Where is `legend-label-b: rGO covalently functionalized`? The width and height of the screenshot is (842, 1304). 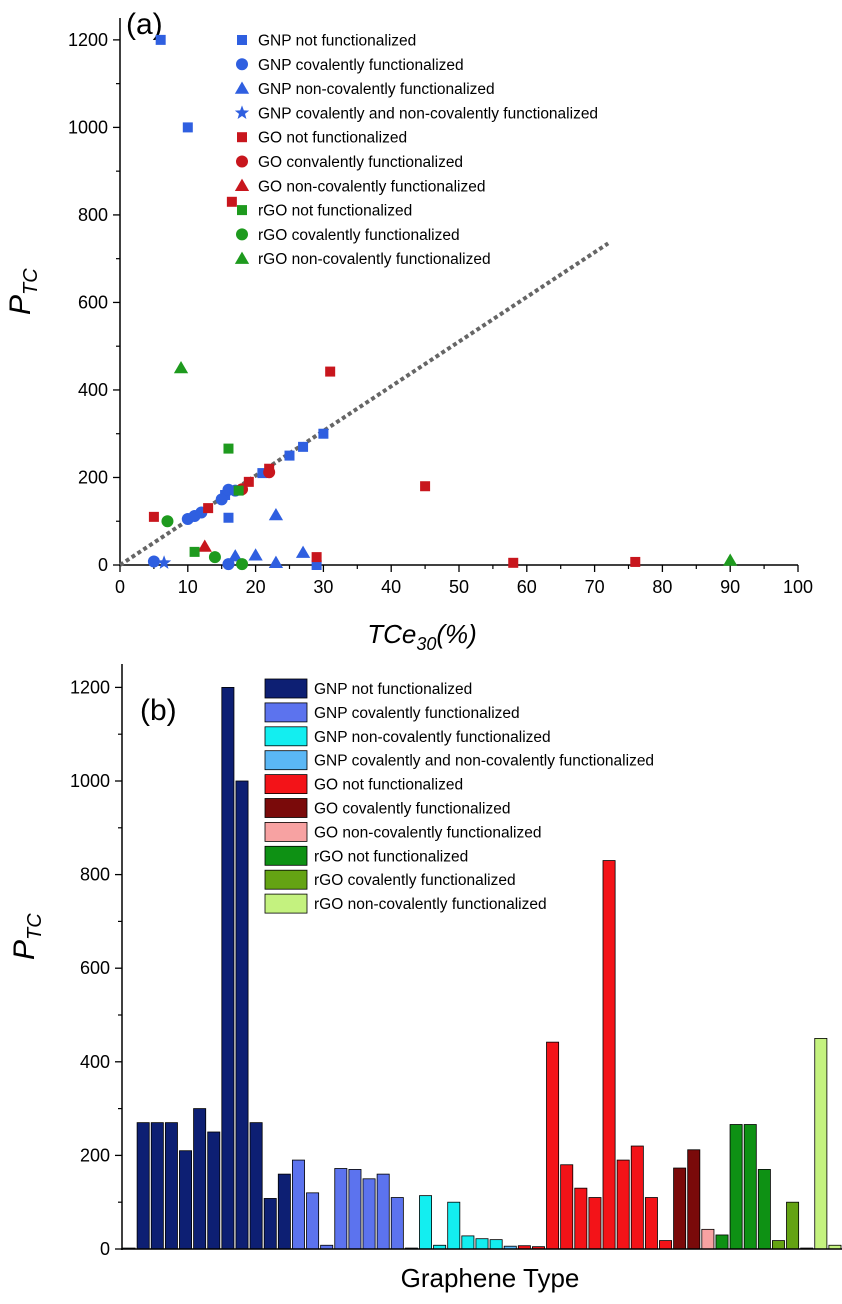 legend-label-b: rGO covalently functionalized is located at coordinates (415, 880).